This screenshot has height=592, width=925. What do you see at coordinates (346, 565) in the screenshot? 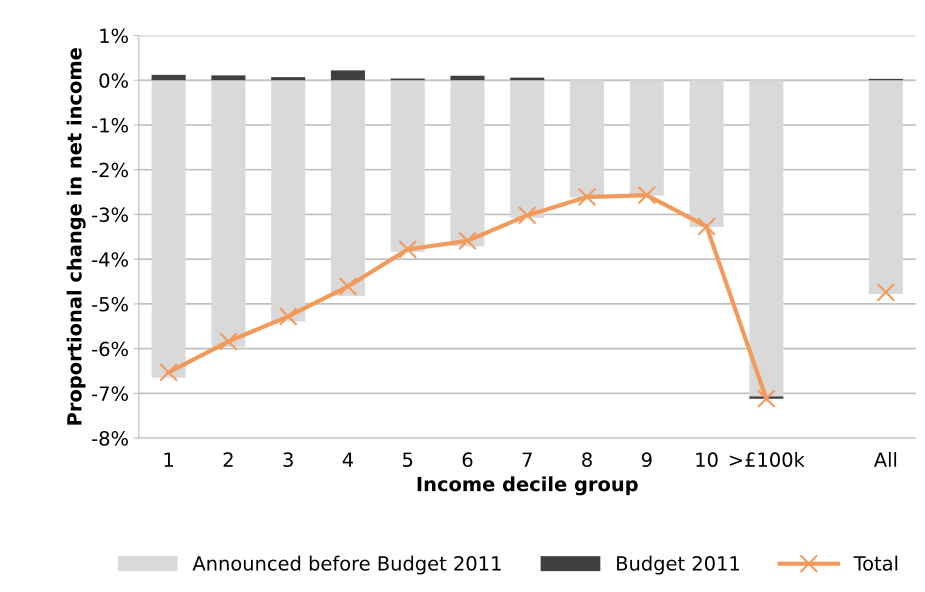
I see `legend-label: Announced before Budget 2011` at bounding box center [346, 565].